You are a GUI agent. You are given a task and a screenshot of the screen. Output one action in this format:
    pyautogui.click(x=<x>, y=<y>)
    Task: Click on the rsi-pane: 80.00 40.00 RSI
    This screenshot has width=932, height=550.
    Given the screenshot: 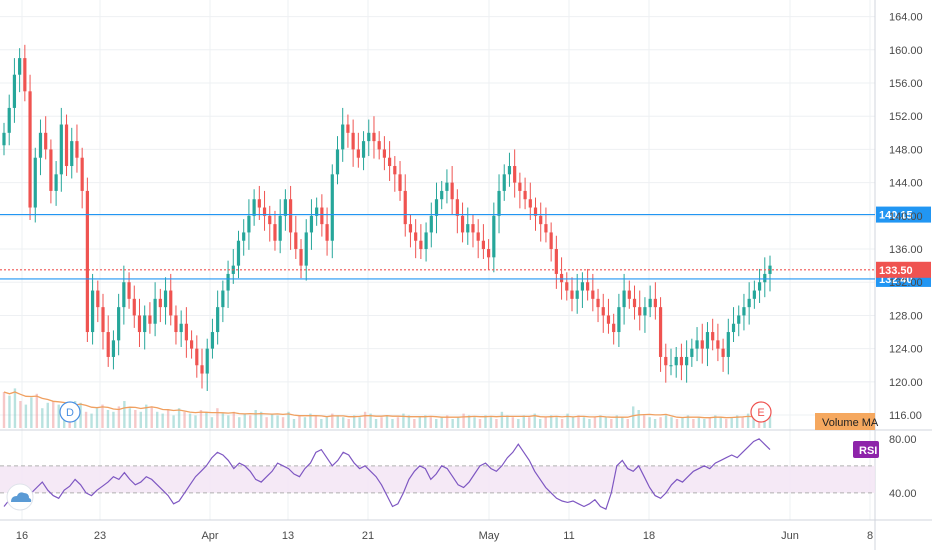 What is the action you would take?
    pyautogui.click(x=458, y=472)
    